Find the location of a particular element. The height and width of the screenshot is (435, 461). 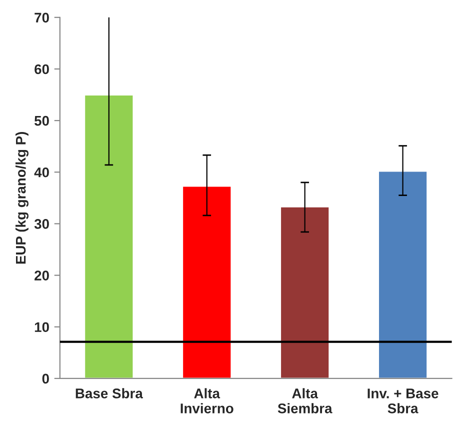

x-tick-label: Alta Siembra is located at coordinates (305, 401).